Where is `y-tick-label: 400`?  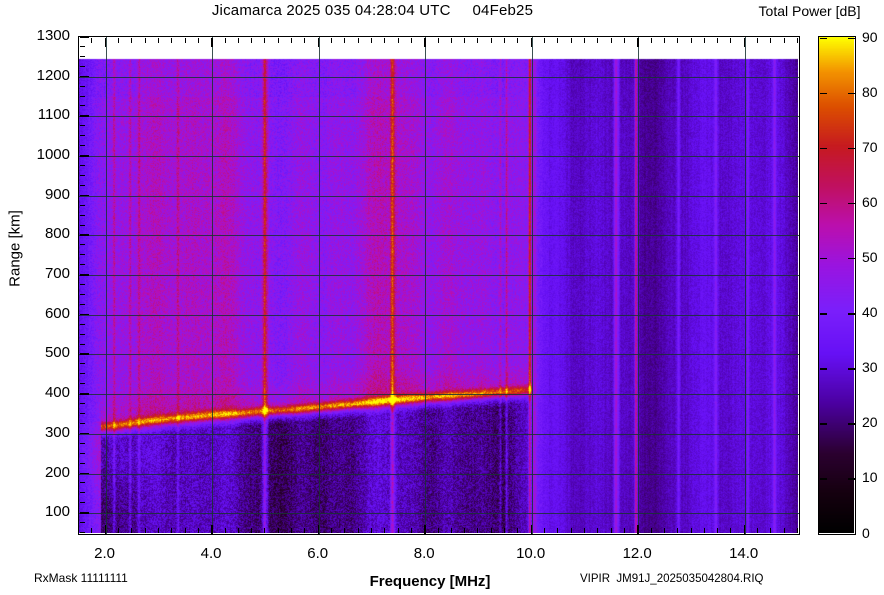
y-tick-label: 400 is located at coordinates (57, 393).